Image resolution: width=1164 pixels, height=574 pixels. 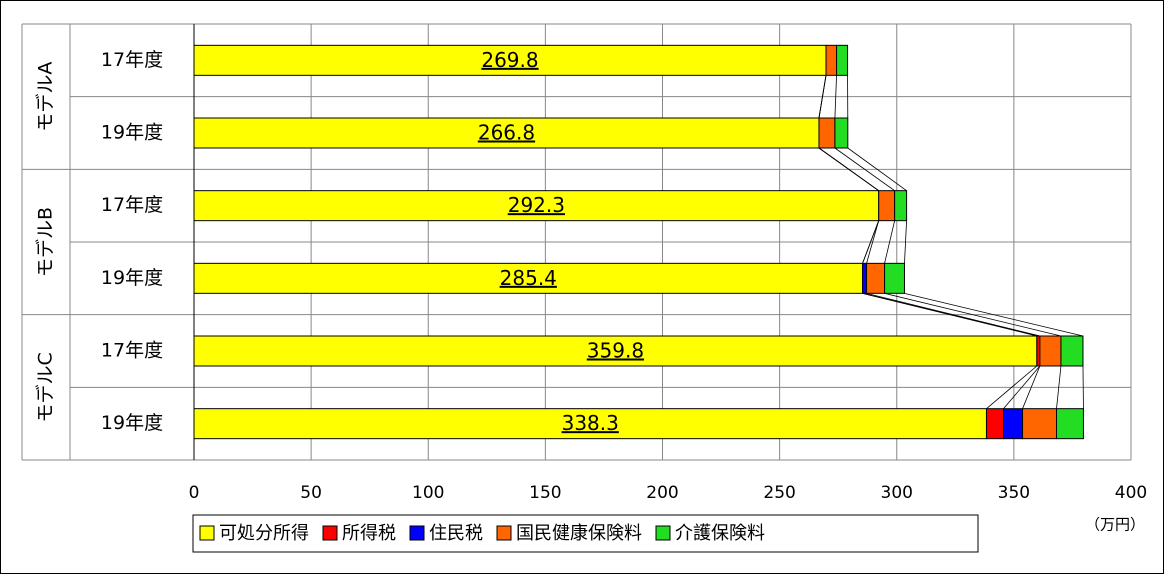 I want to click on x-unit: （万円）, so click(x=1115, y=525).